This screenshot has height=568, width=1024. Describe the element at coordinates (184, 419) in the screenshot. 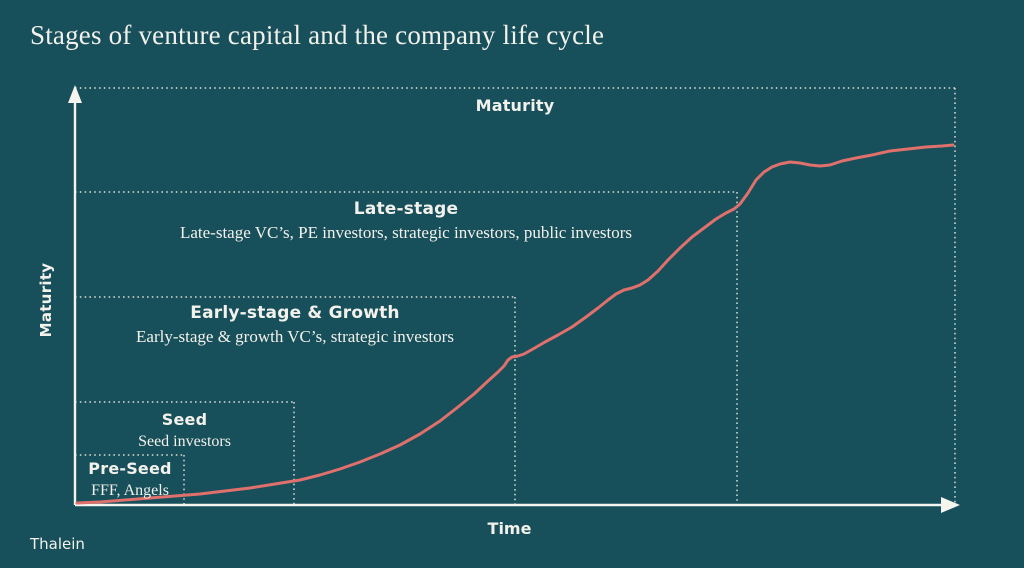

I see `stage-label: Seed` at that location.